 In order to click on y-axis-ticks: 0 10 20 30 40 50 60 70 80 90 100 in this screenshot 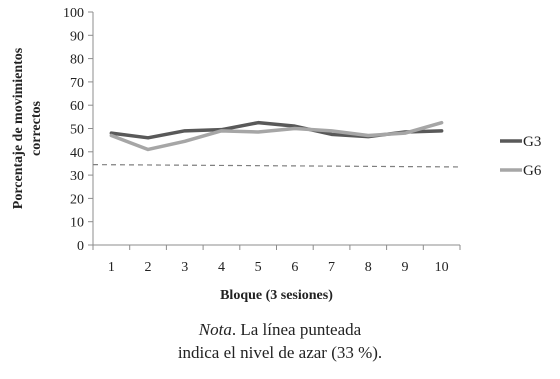, I will do `click(78, 130)`.